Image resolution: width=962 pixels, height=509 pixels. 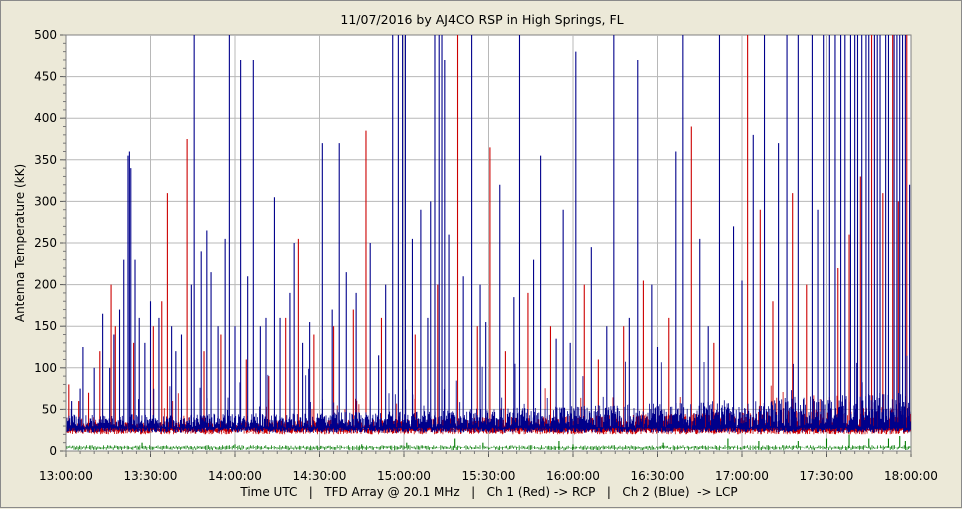 What do you see at coordinates (45, 118) in the screenshot?
I see `y-tick-label: 400` at bounding box center [45, 118].